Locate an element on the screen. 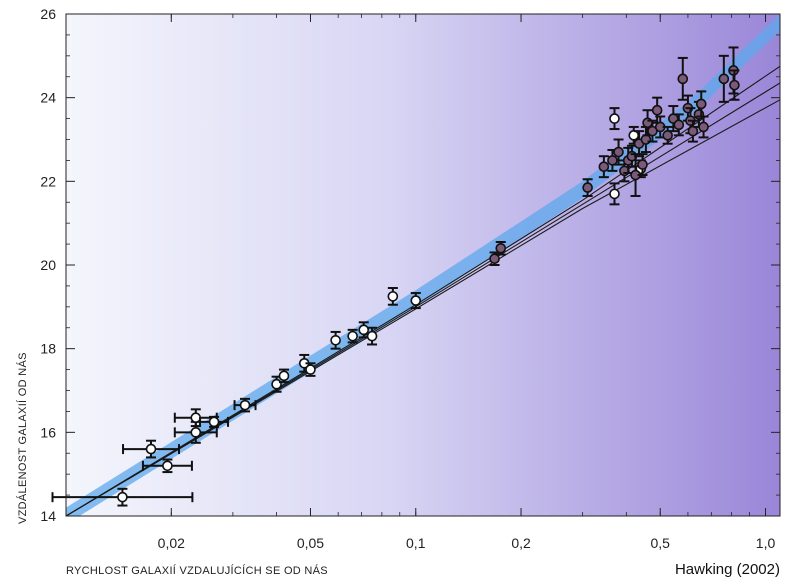  x-tick-label: 1,0 is located at coordinates (766, 543).